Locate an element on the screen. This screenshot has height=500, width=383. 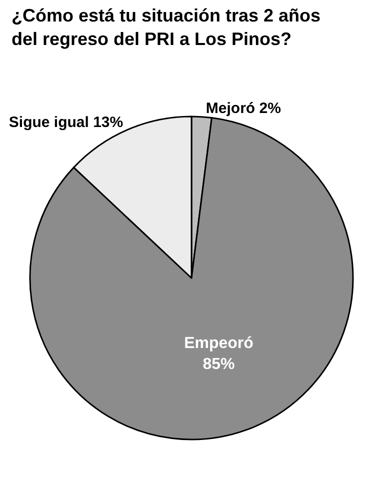
slice-label: Mejoró 2% is located at coordinates (243, 108).